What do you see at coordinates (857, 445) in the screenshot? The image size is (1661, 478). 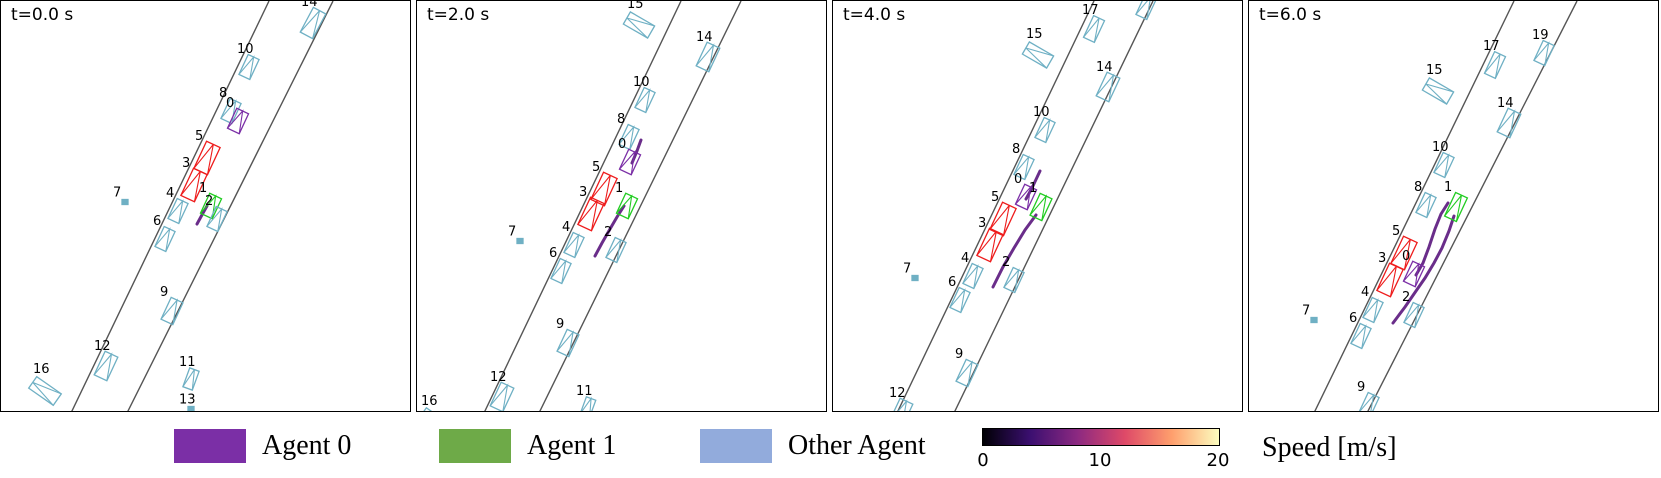 I see `legend-label-other: Other Agent` at bounding box center [857, 445].